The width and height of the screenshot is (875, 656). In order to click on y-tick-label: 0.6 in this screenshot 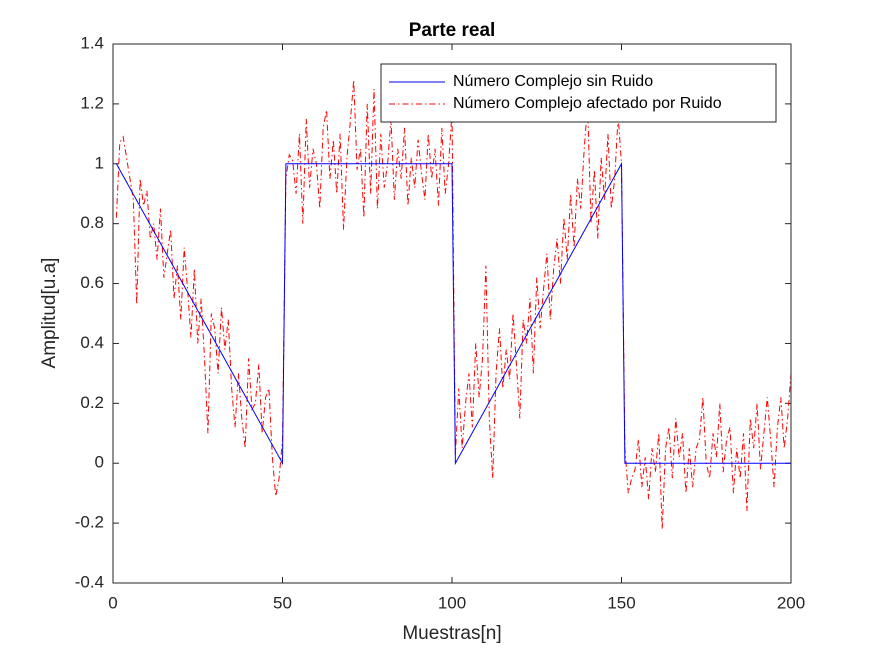, I will do `click(92, 282)`.